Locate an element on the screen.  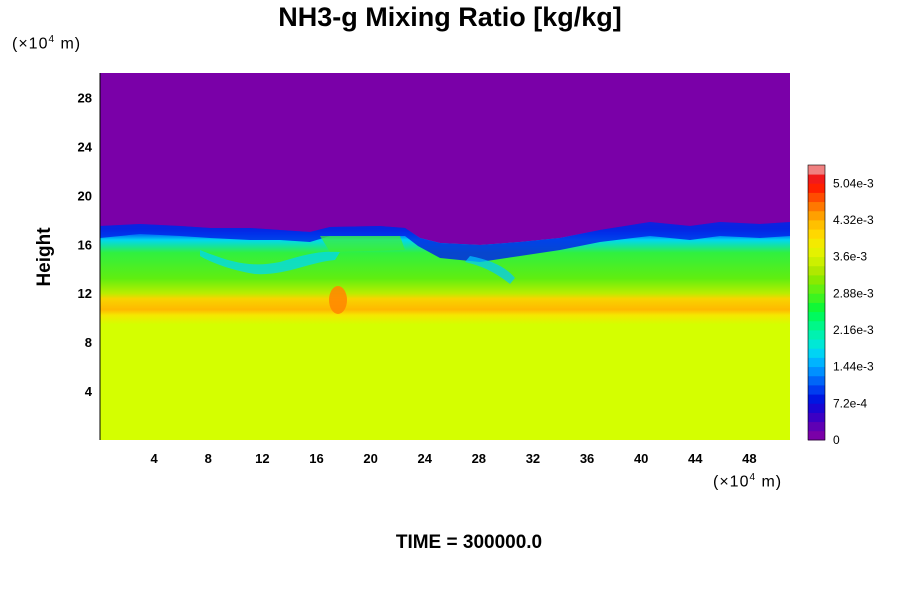
colorbar-frame is located at coordinates (816, 302).